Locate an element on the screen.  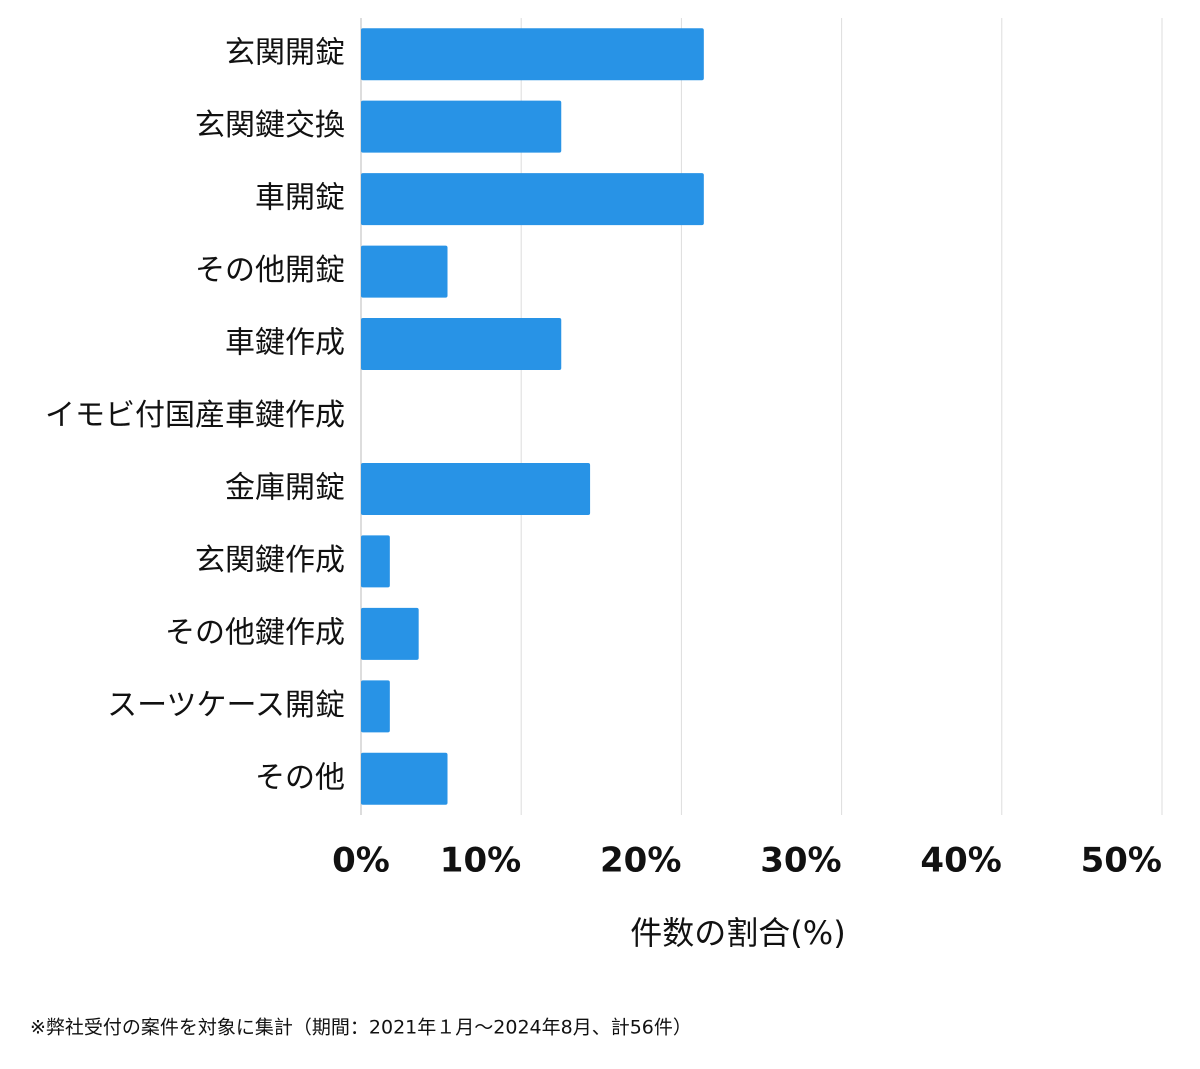
y-tick-label: イモビ付国産車鍵作成 is located at coordinates (195, 415).